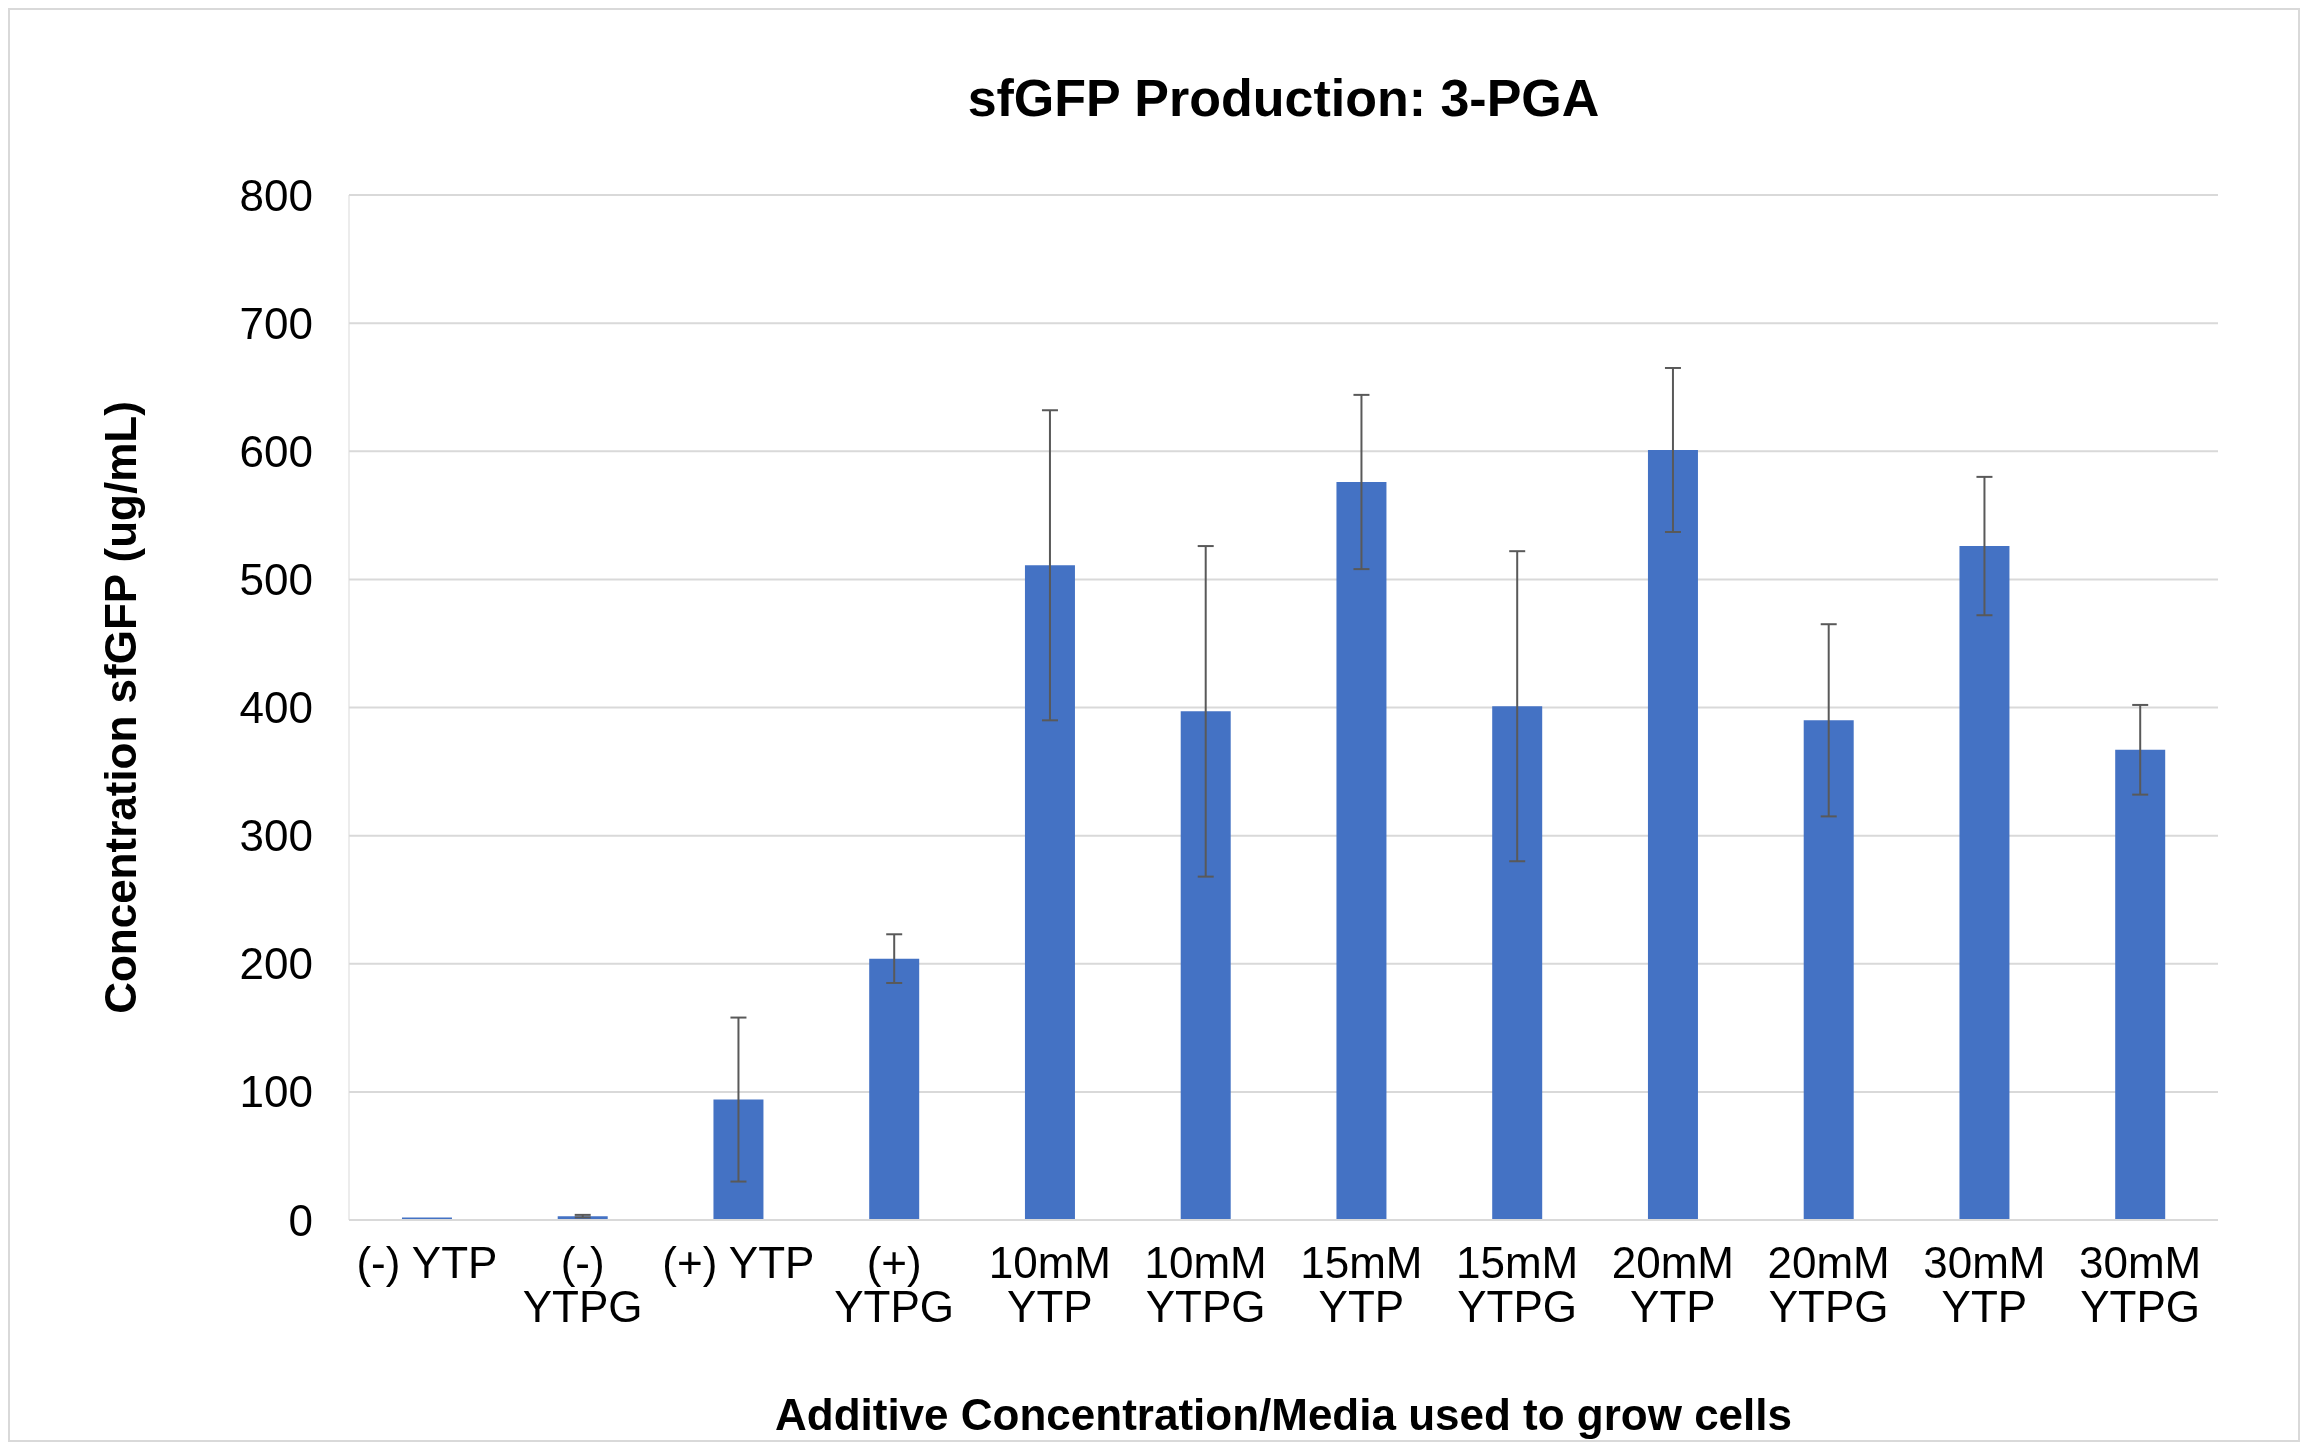 This screenshot has height=1452, width=2306. What do you see at coordinates (1205, 1284) in the screenshot?
I see `x-tick-label: 10mM YTPG` at bounding box center [1205, 1284].